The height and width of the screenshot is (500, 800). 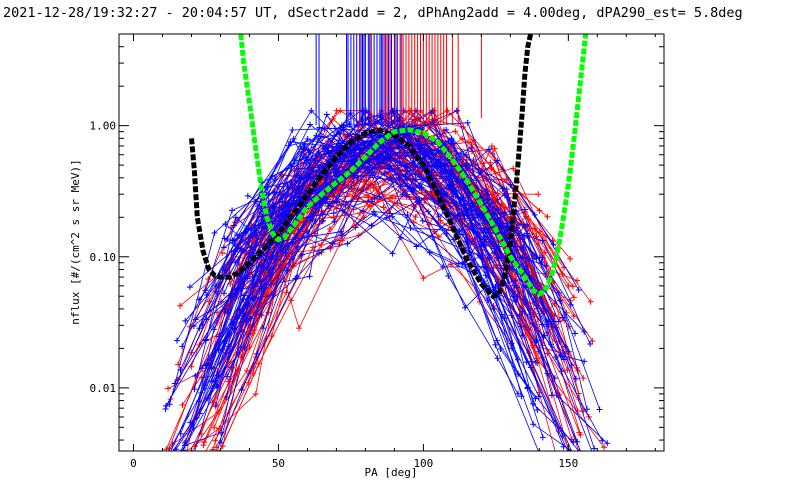 What do you see at coordinates (103, 388) in the screenshot?
I see `y-tick-label: 0.01` at bounding box center [103, 388].